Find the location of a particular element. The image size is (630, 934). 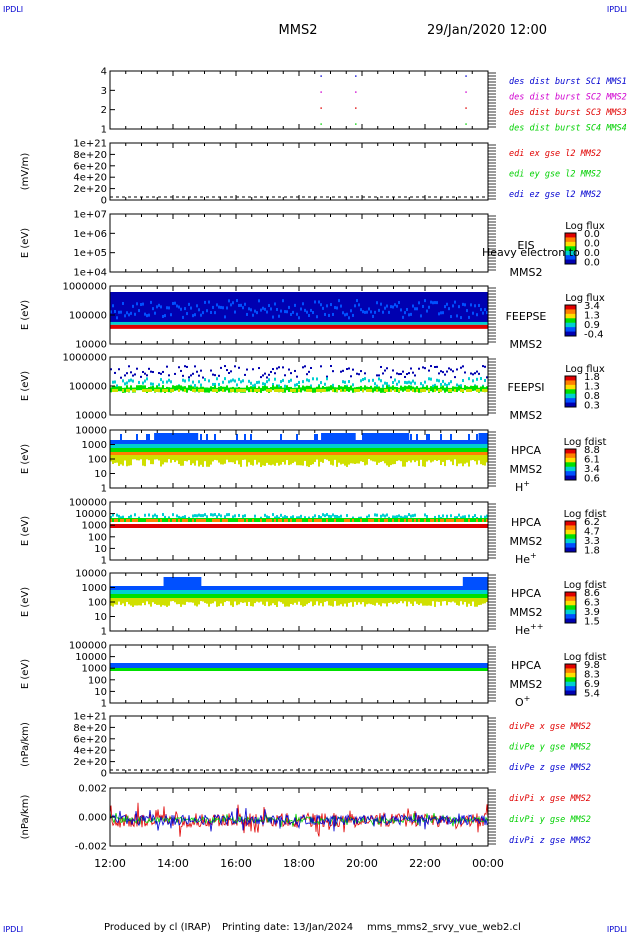

corner-label-top-right: IPDLI is located at coordinates (617, 9).